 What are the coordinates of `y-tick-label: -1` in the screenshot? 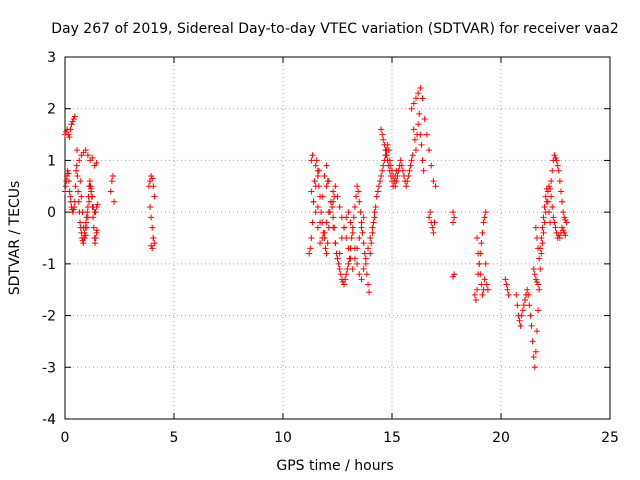 It's located at (49, 265).